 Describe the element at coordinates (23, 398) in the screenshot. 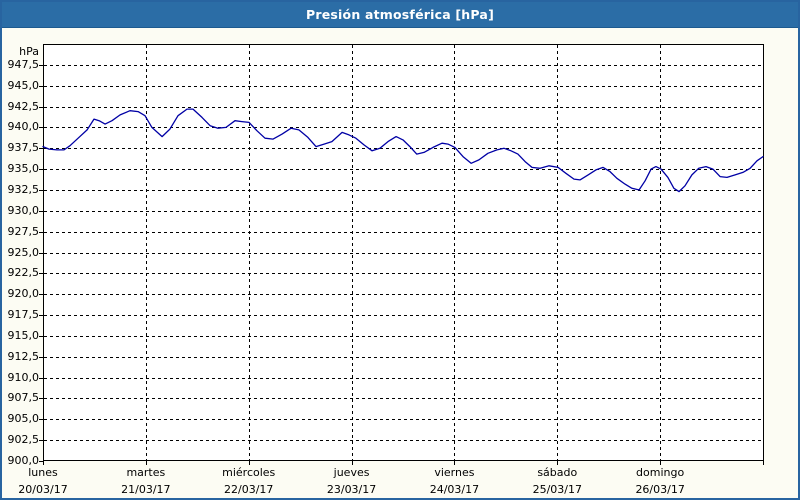

I see `y-tick-label: 907,5` at that location.